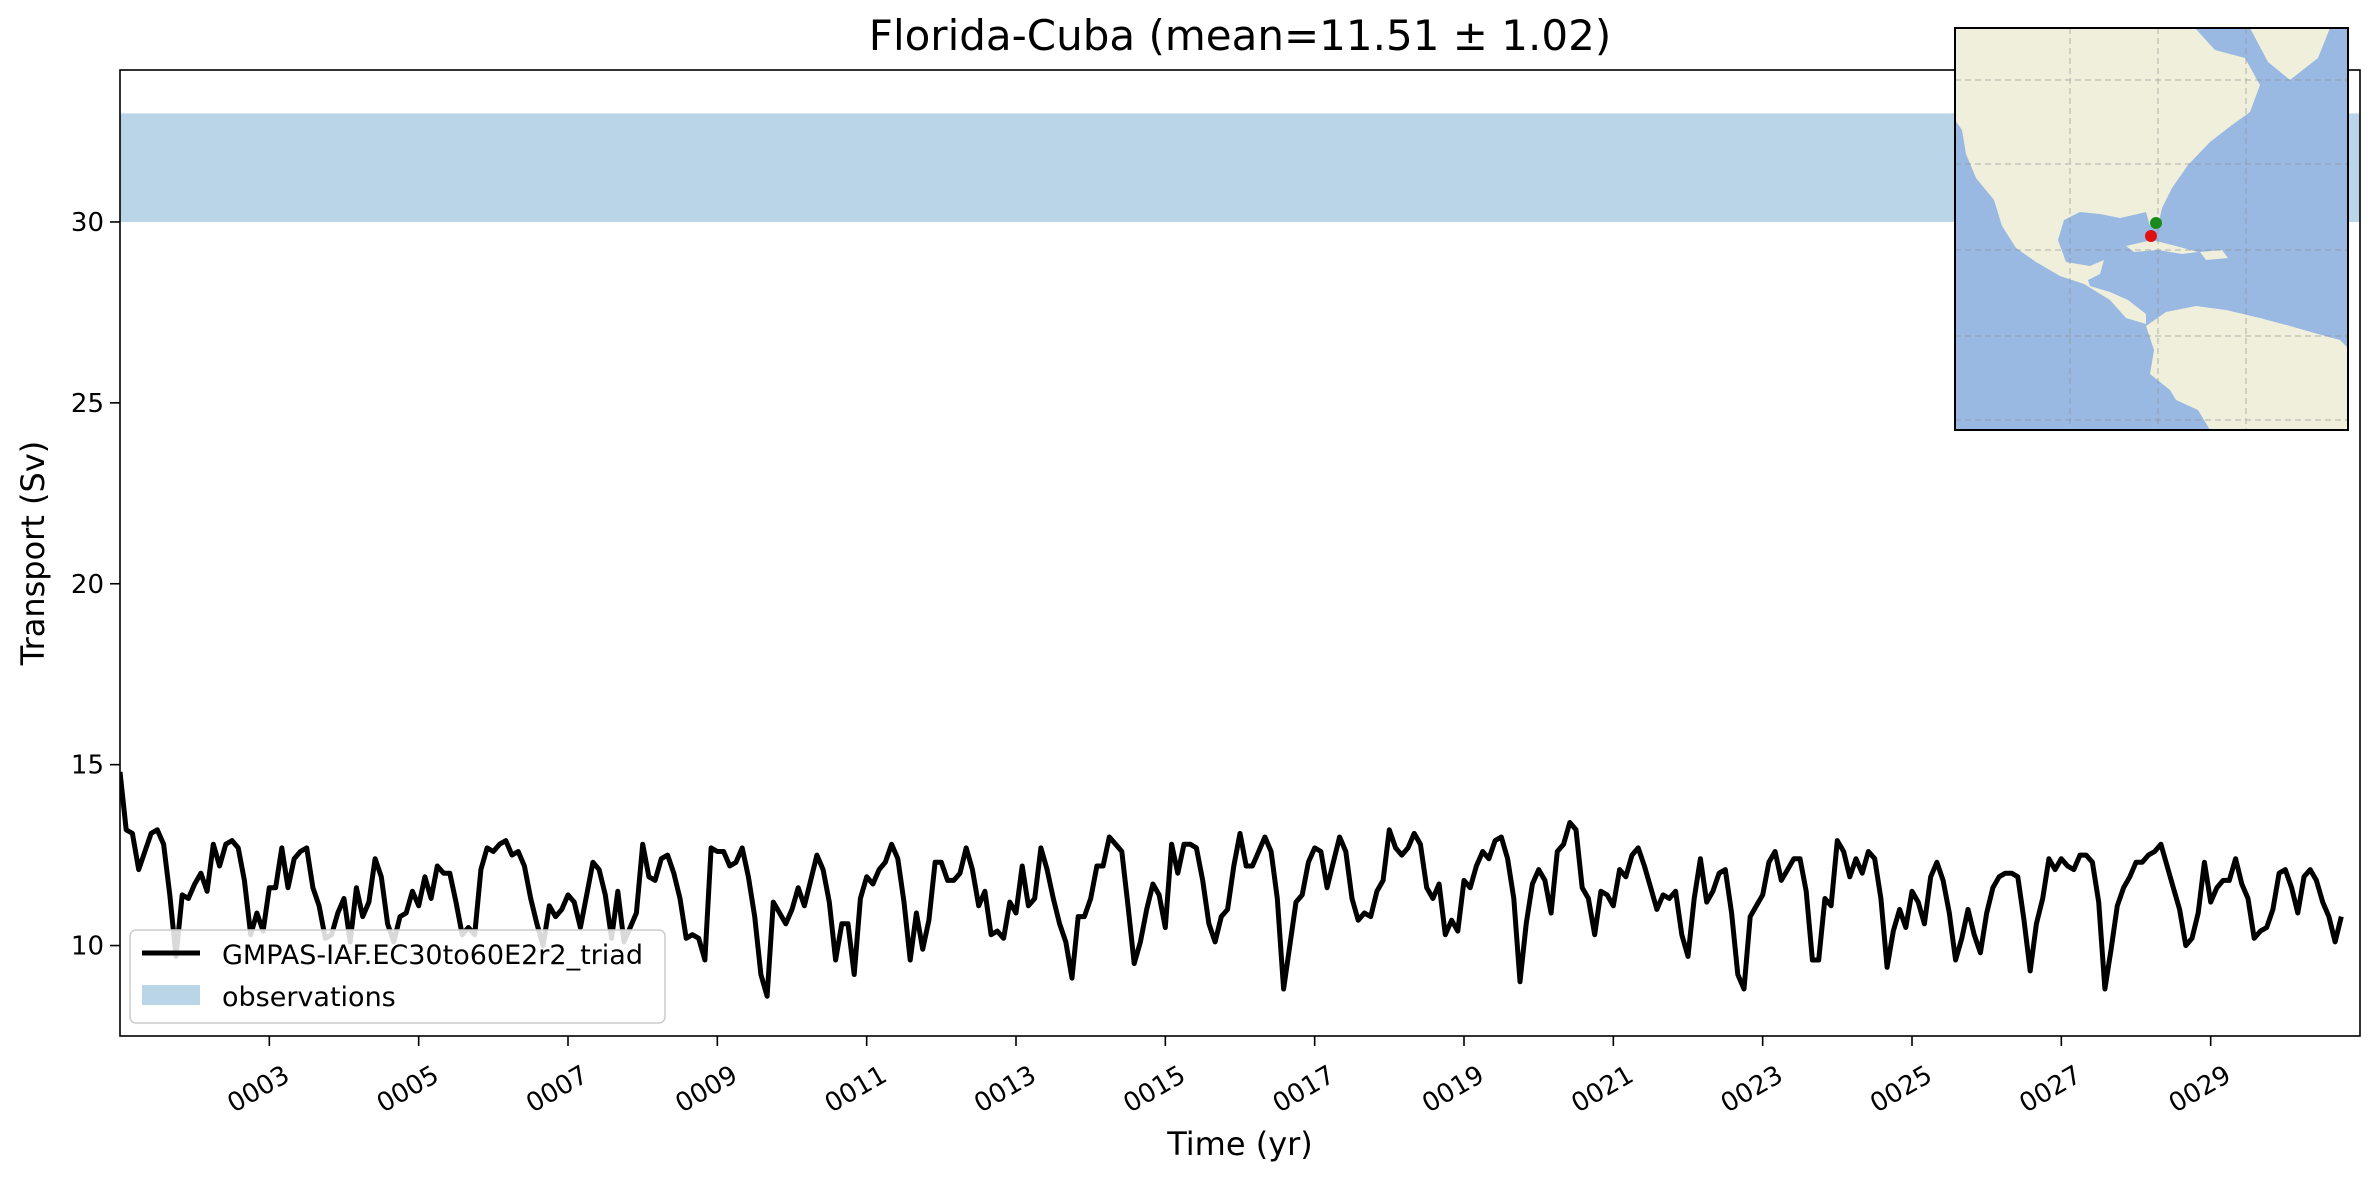  I want to click on legend-swatch-observations, so click(171, 995).